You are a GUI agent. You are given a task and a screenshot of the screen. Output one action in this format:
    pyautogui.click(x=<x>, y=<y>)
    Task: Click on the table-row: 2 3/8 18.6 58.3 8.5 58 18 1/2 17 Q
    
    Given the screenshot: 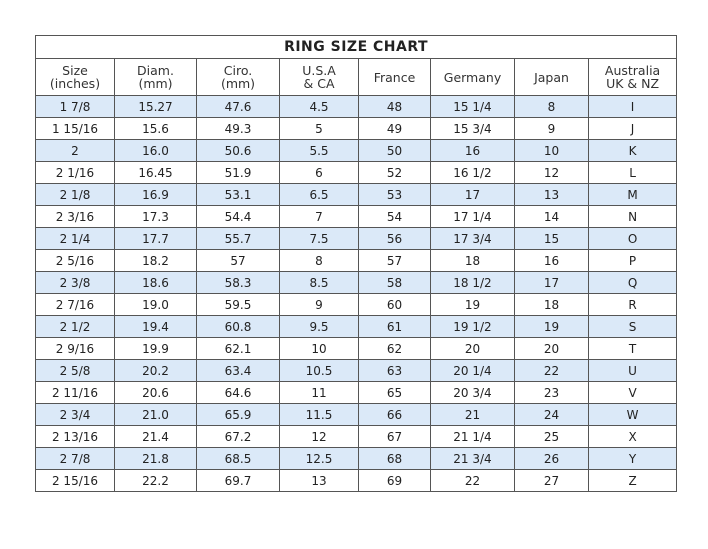 What is the action you would take?
    pyautogui.click(x=356, y=282)
    